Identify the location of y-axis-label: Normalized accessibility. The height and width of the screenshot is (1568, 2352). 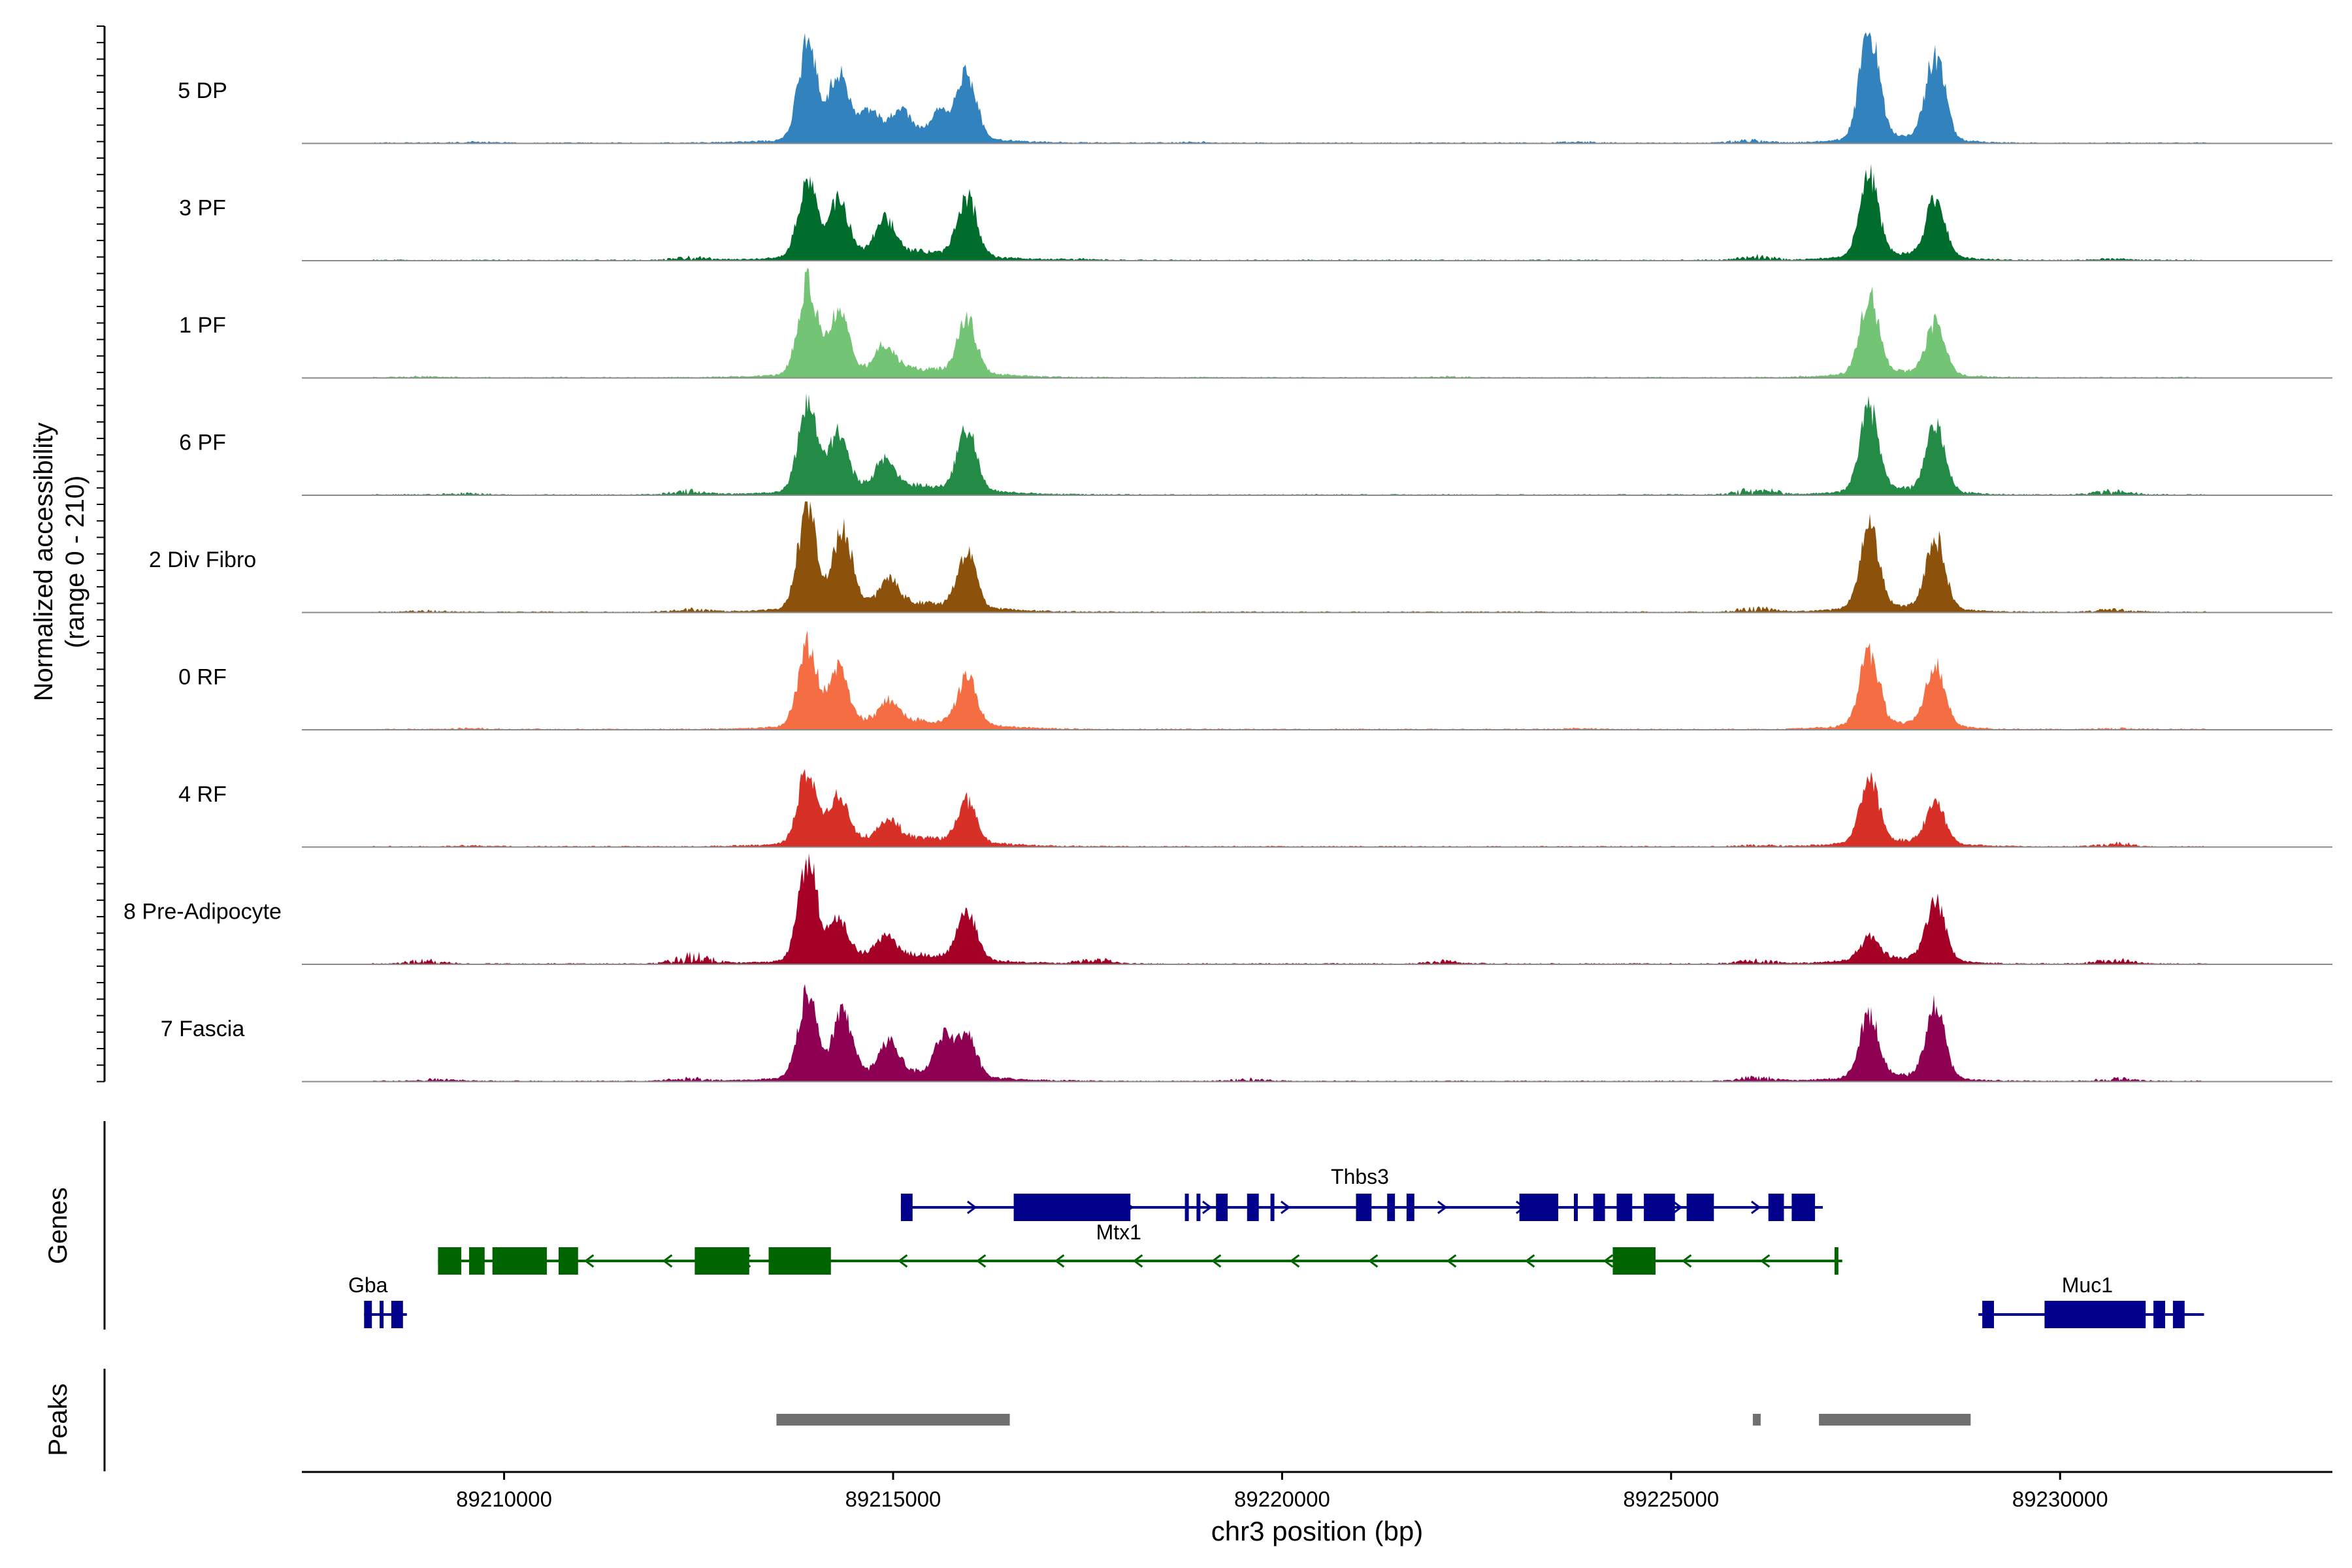
(43, 562).